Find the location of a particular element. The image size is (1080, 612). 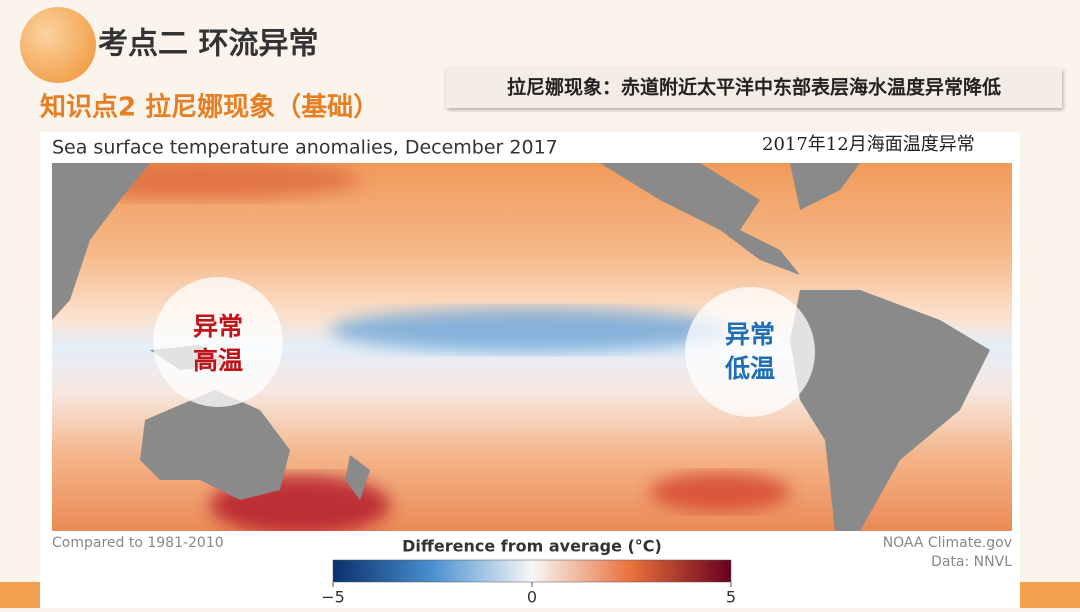

note: 拉尼娜现象：赤道附近太平洋中东部表层海水温度异常降低 is located at coordinates (754, 87).